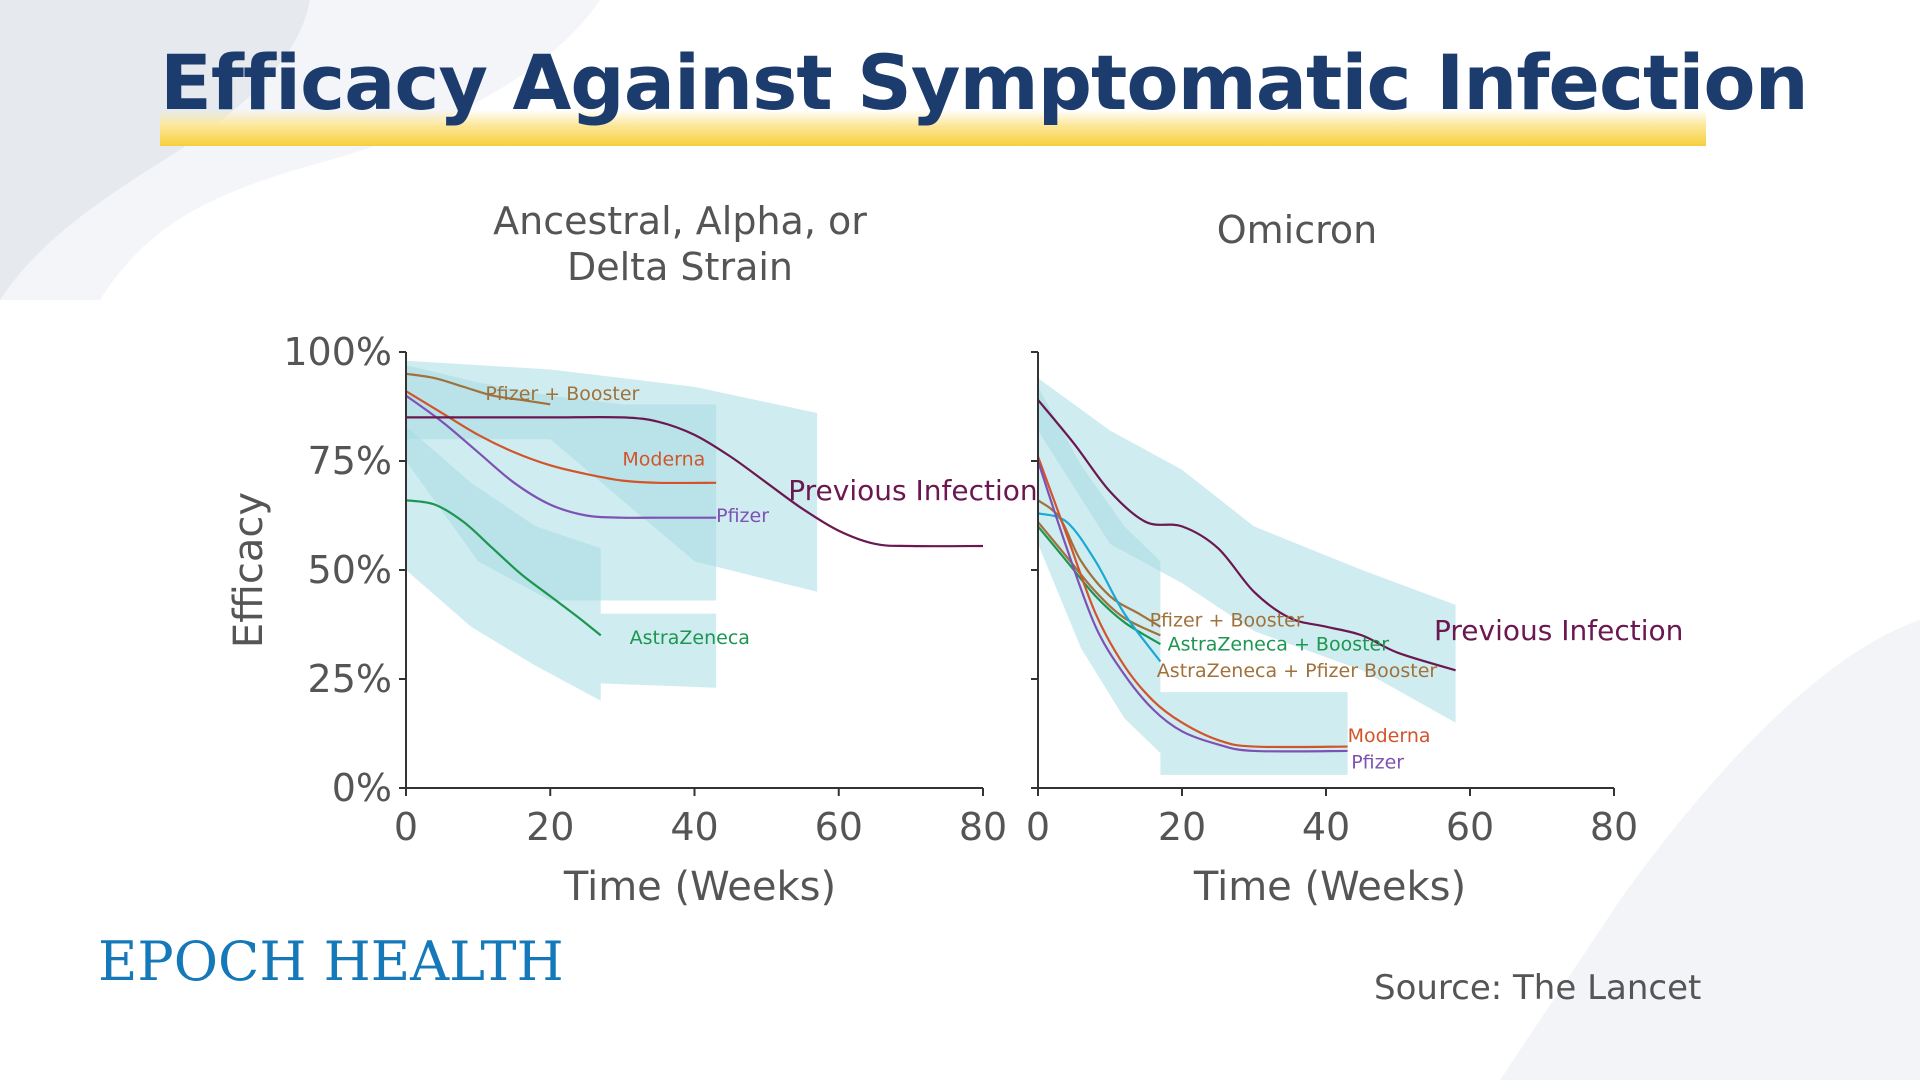 The width and height of the screenshot is (1920, 1080). What do you see at coordinates (1099, 579) in the screenshot?
I see `line-astrazeneca-pfizer-booster` at bounding box center [1099, 579].